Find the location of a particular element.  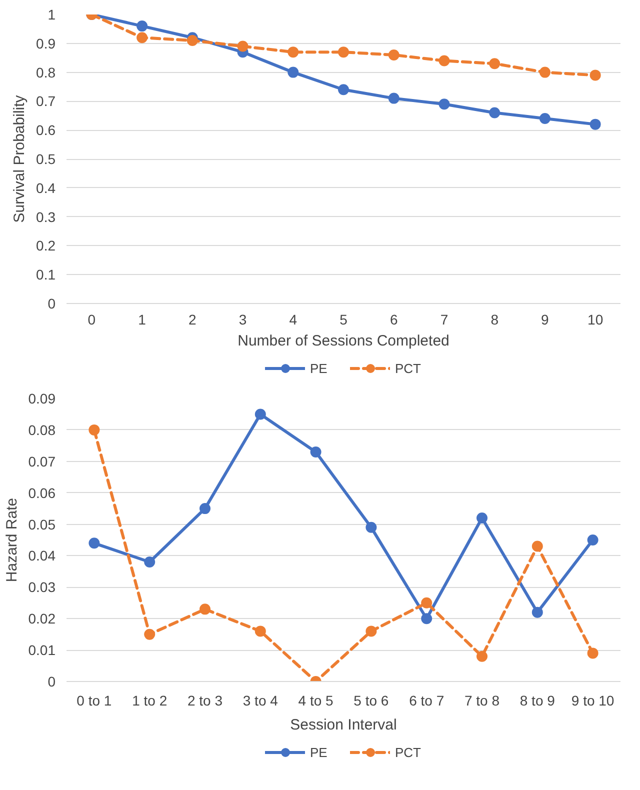

x-tick-label: 2 to 3 is located at coordinates (205, 700).